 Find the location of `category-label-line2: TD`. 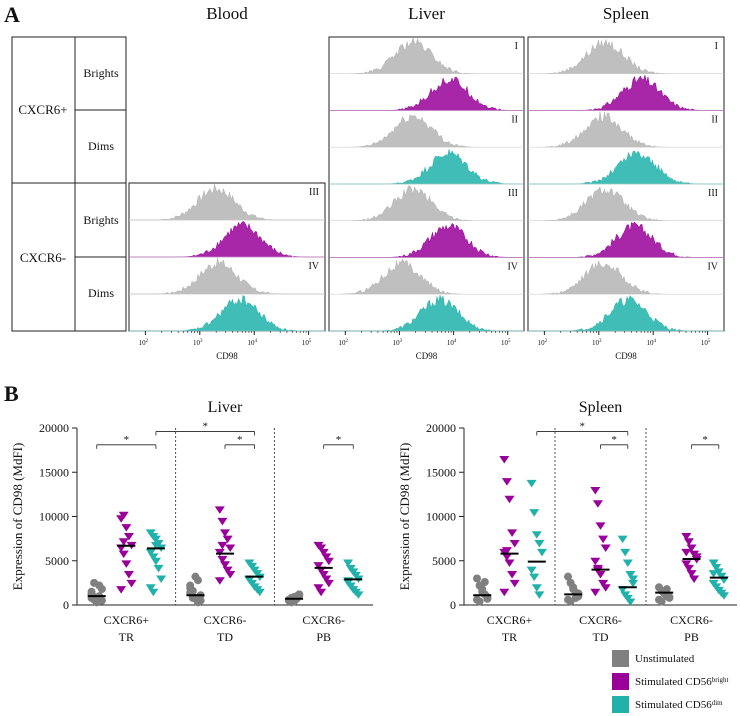

category-label-line2: TD is located at coordinates (601, 637).